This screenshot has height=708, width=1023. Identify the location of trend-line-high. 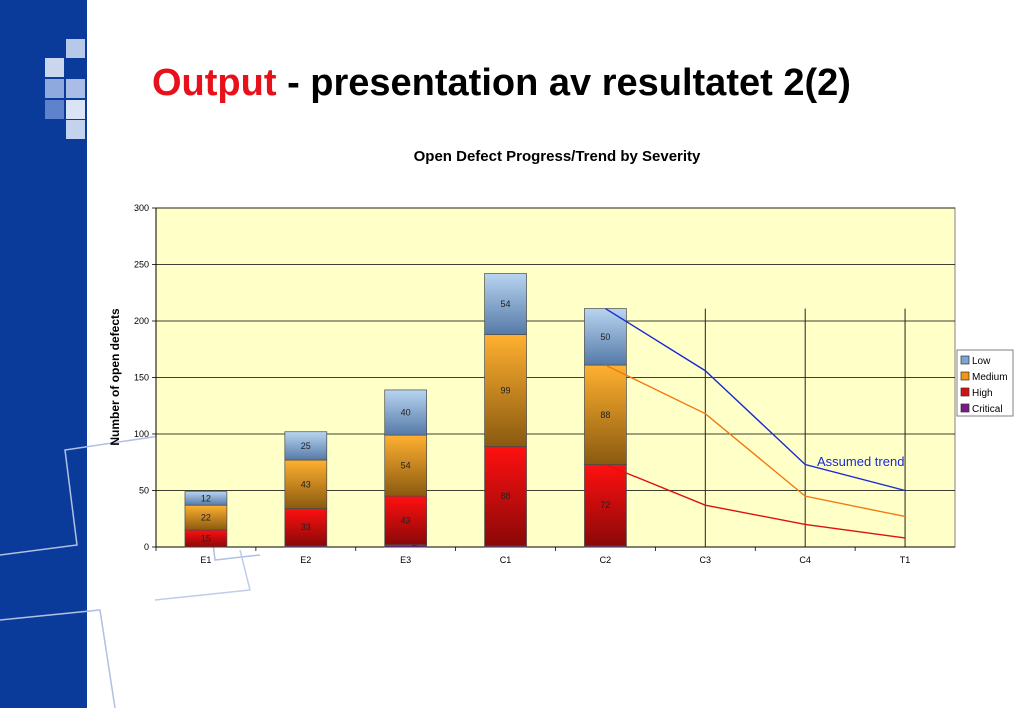
(755, 501).